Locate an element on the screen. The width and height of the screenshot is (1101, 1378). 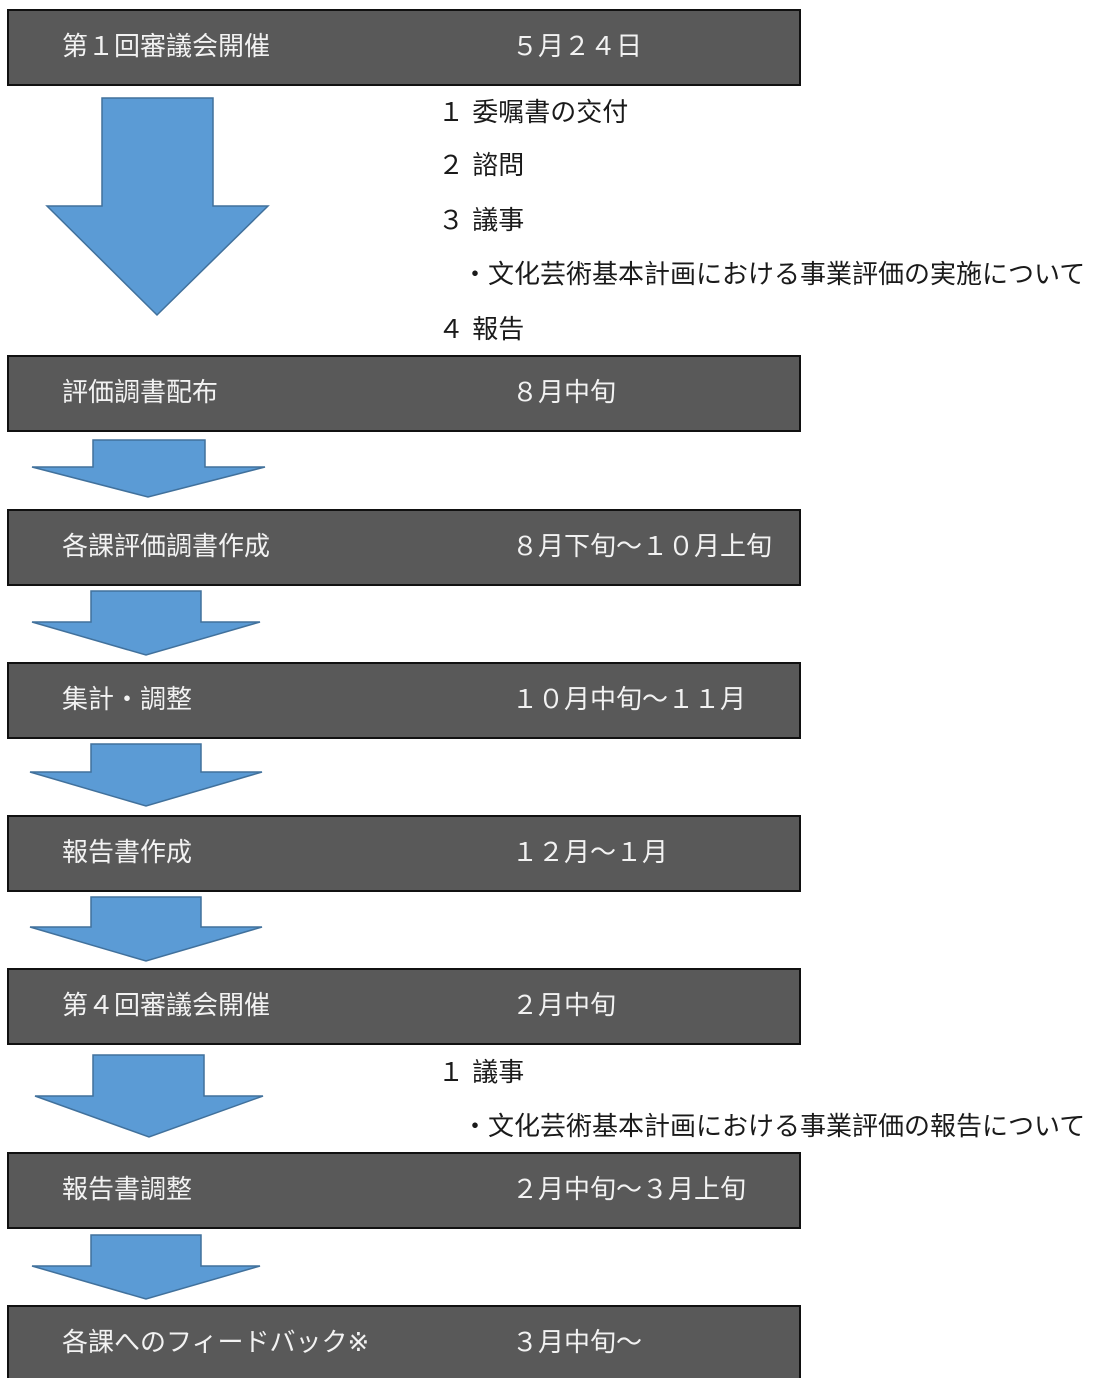
step-label: 第１回審議会開催 is located at coordinates (166, 47).